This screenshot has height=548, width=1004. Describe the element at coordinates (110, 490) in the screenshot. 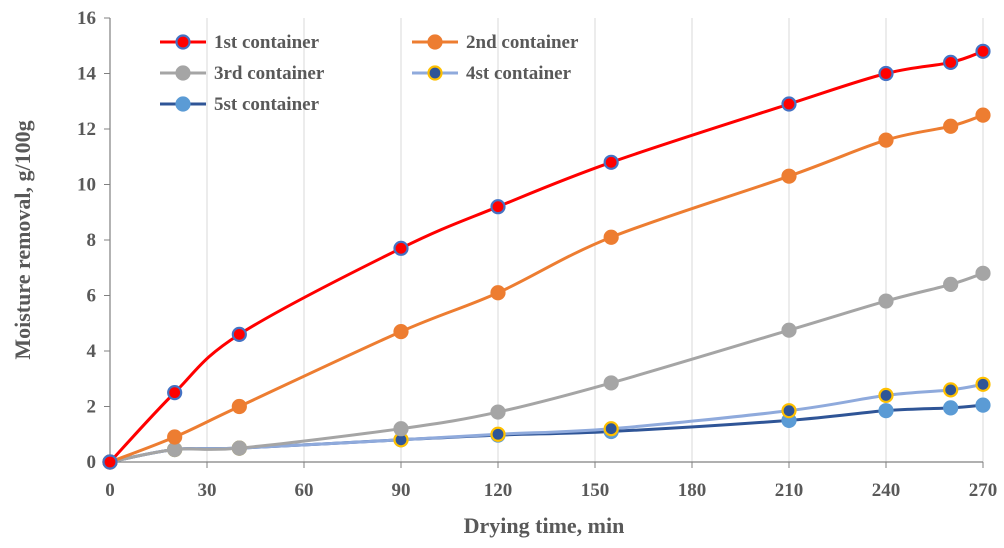

I see `x-tick-label: 0` at that location.